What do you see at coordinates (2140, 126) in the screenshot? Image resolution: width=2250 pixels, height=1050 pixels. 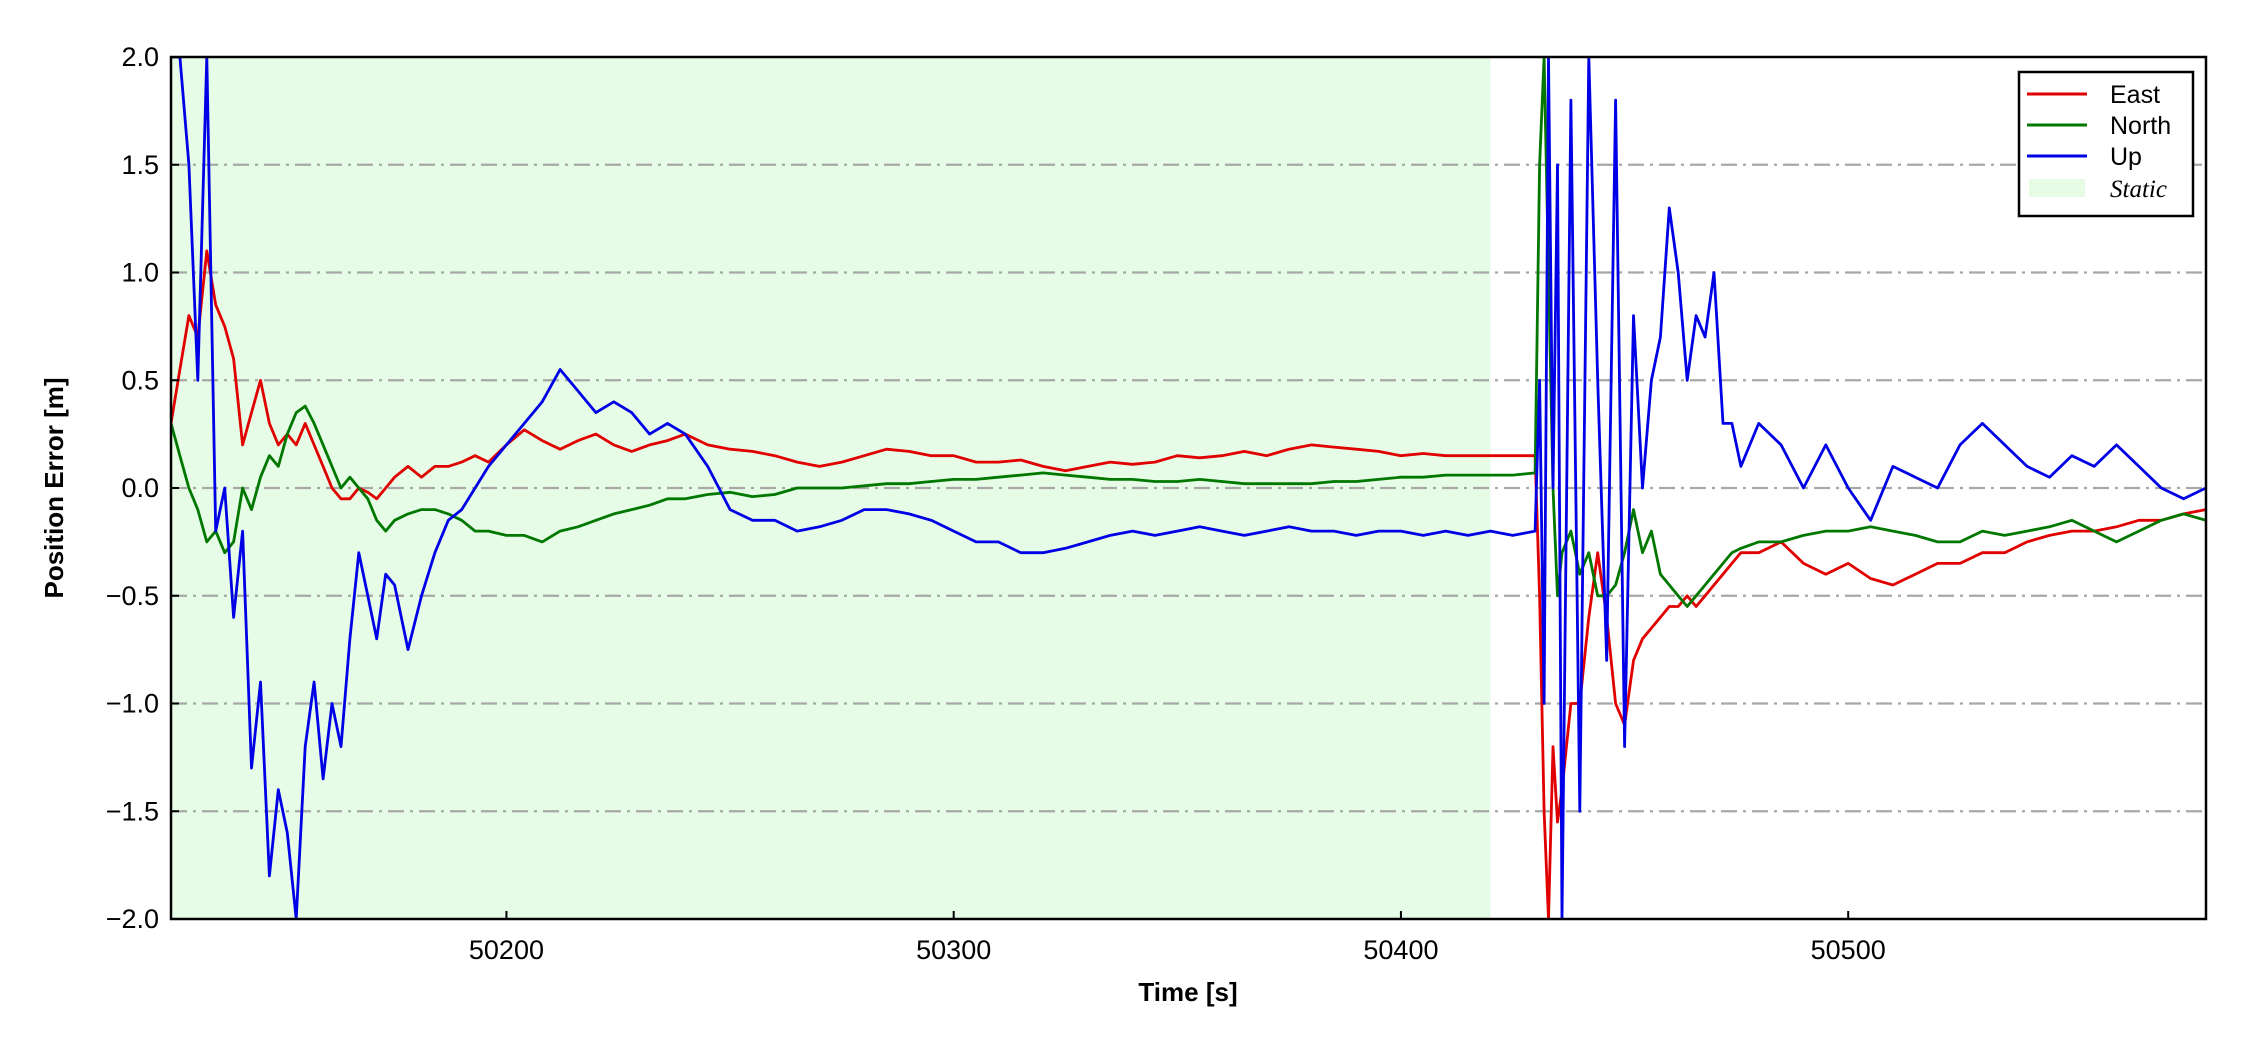 I see `legend-label-north: North` at bounding box center [2140, 126].